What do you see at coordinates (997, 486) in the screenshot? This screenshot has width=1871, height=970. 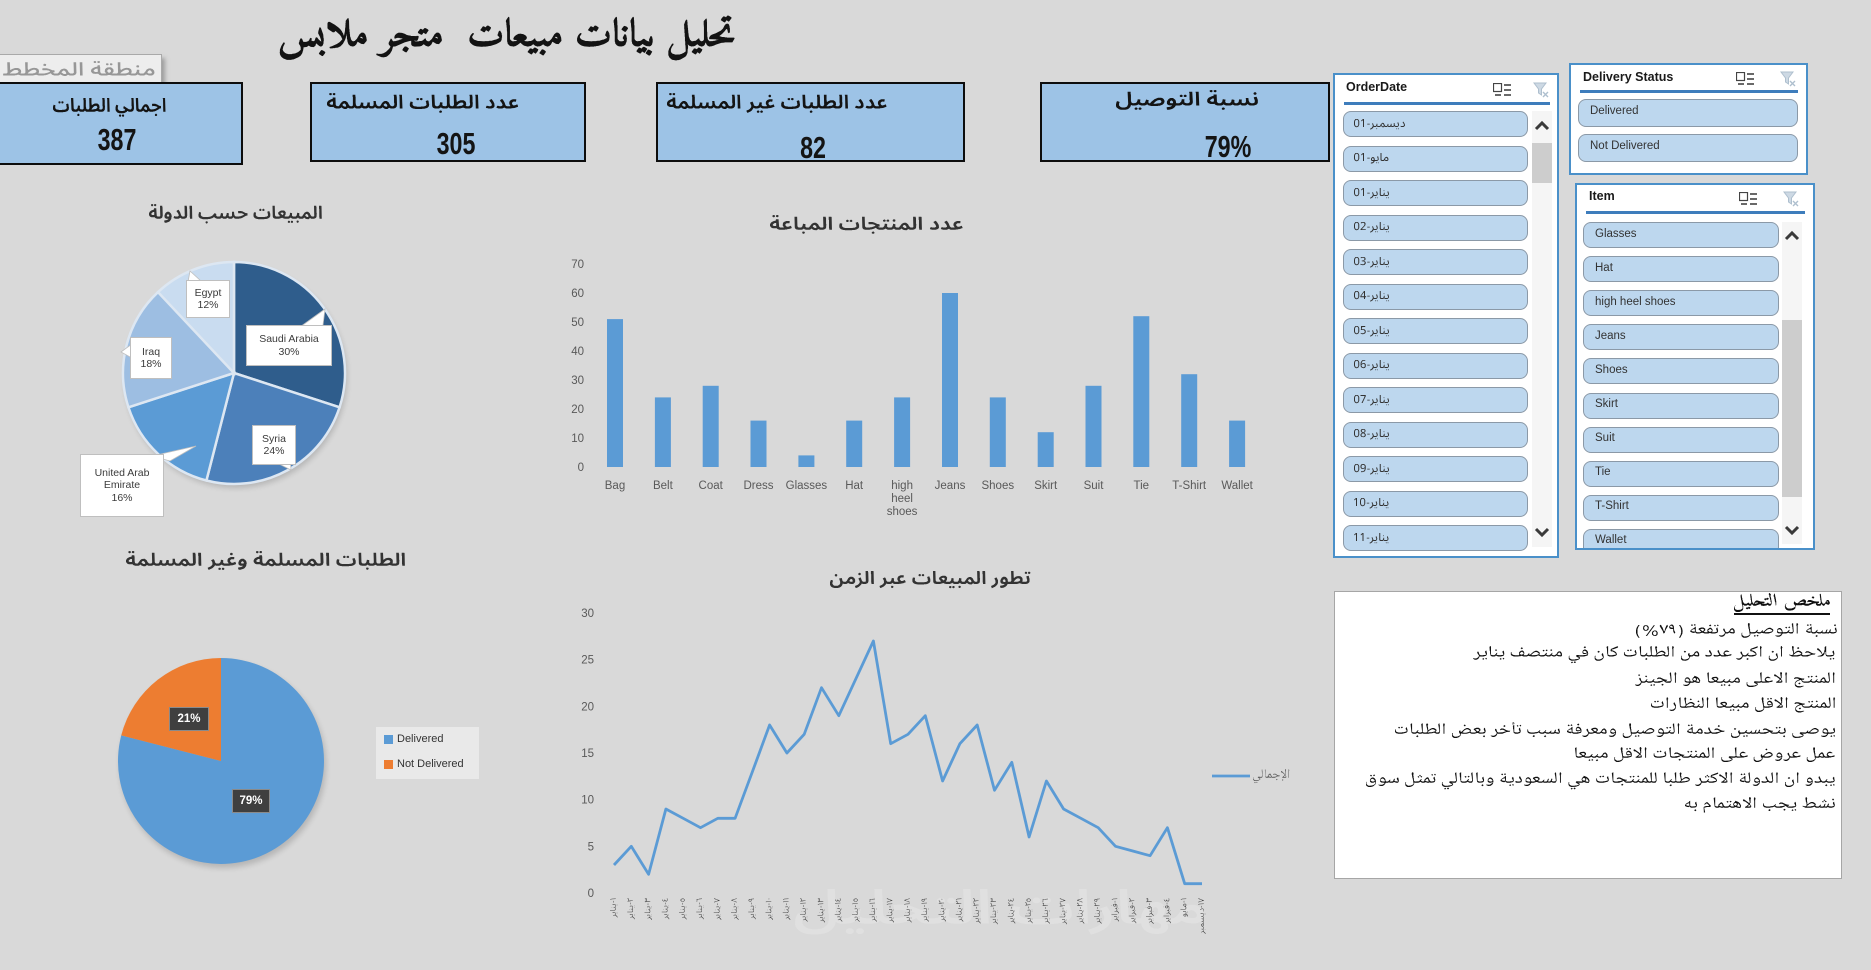 I see `svg-text: Shoes` at bounding box center [997, 486].